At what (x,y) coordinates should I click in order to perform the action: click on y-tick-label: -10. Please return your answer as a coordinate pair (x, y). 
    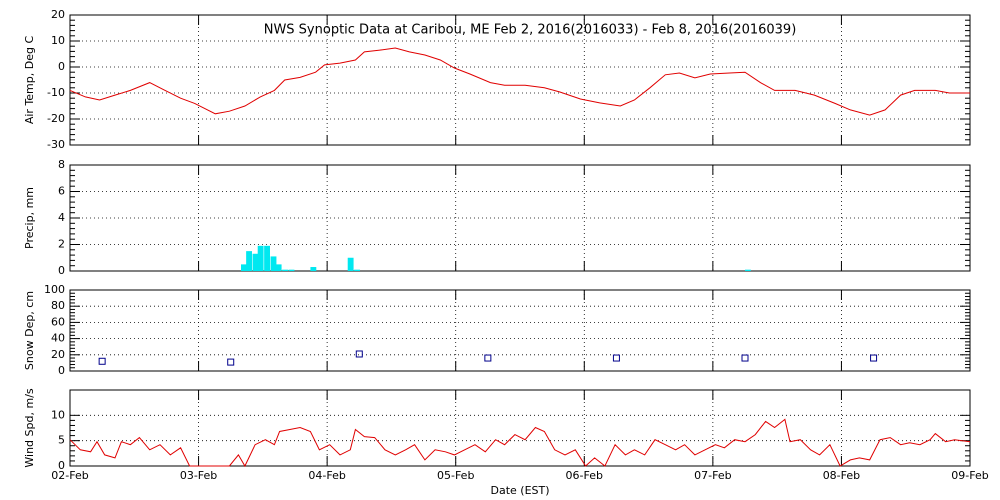
    Looking at the image, I should click on (56, 92).